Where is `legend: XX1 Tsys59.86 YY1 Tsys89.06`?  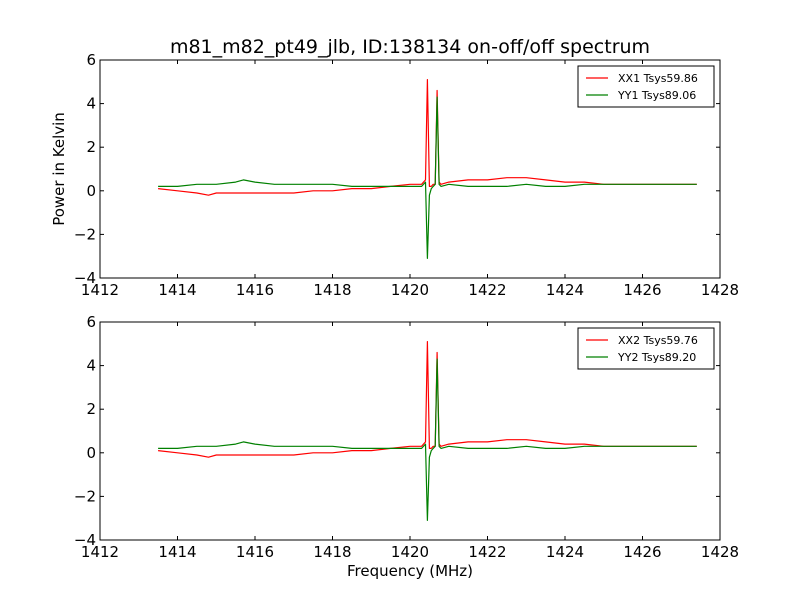 legend: XX1 Tsys59.86 YY1 Tsys89.06 is located at coordinates (646, 86).